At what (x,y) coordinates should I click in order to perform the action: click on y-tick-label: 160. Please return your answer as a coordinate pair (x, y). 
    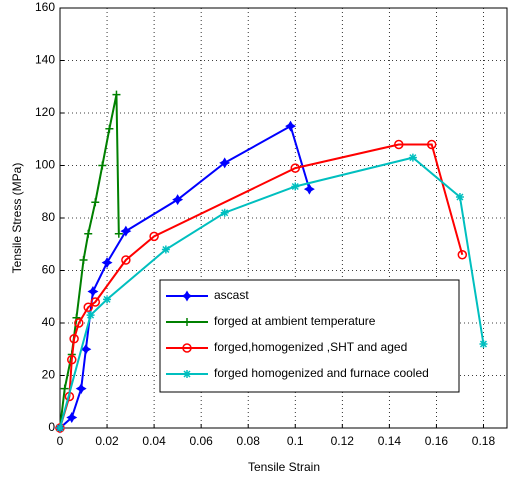
    Looking at the image, I should click on (45, 7).